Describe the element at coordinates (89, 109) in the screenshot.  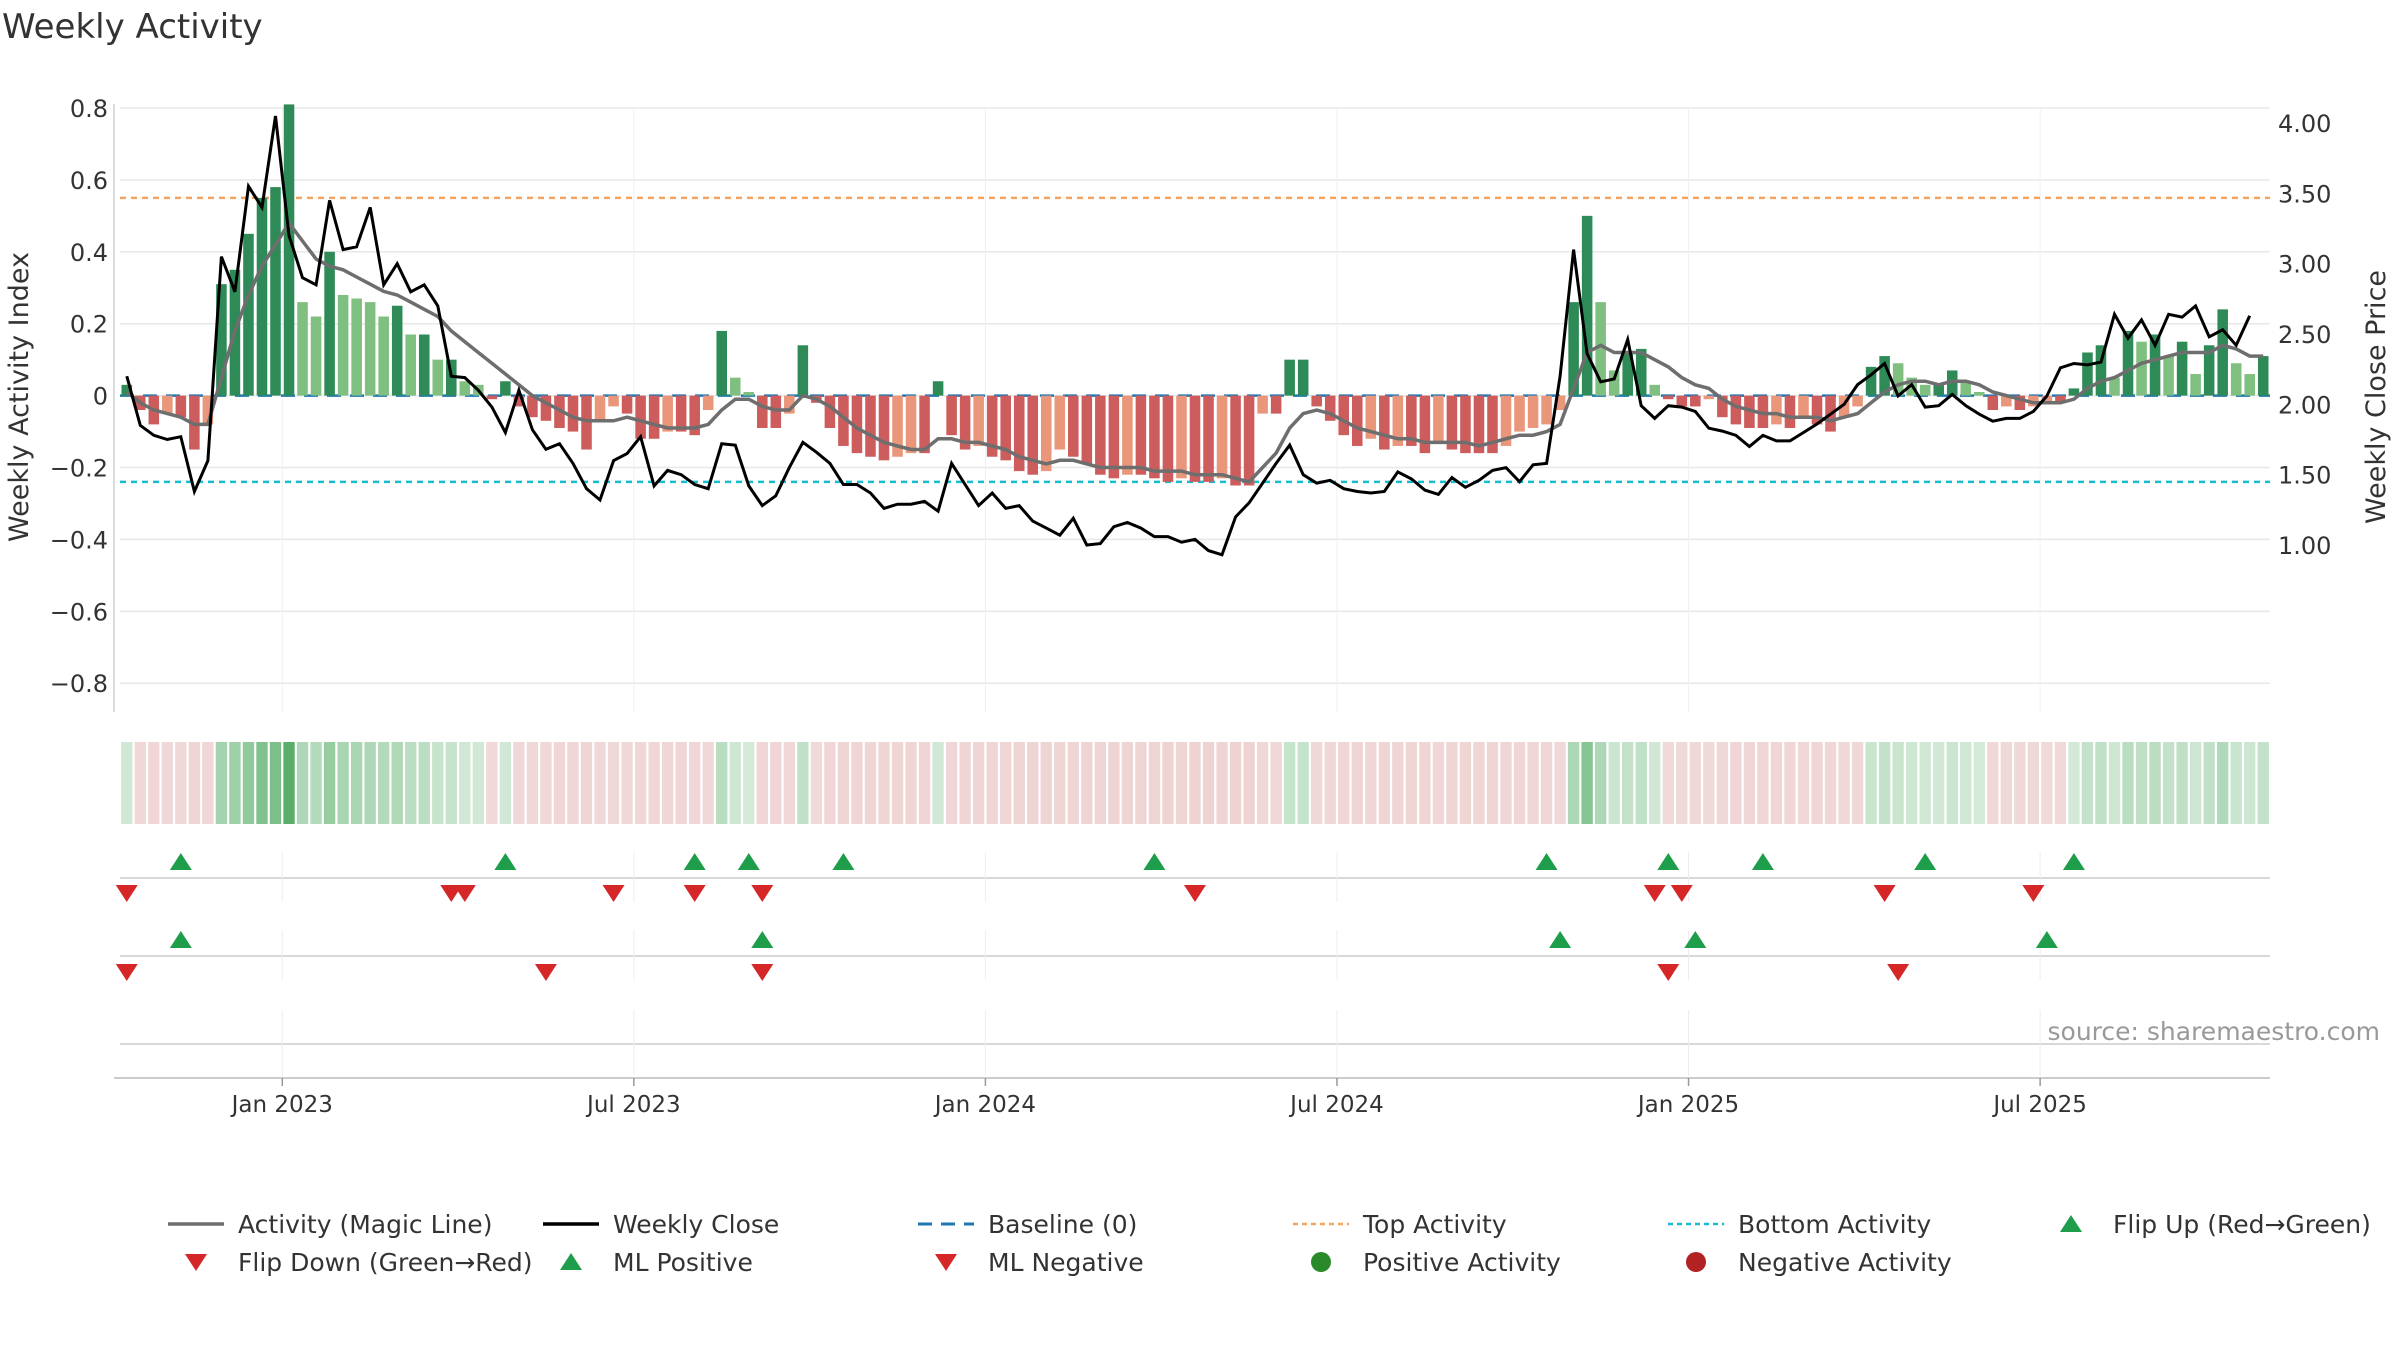
I see `y-left-tick-label: 0.8` at that location.